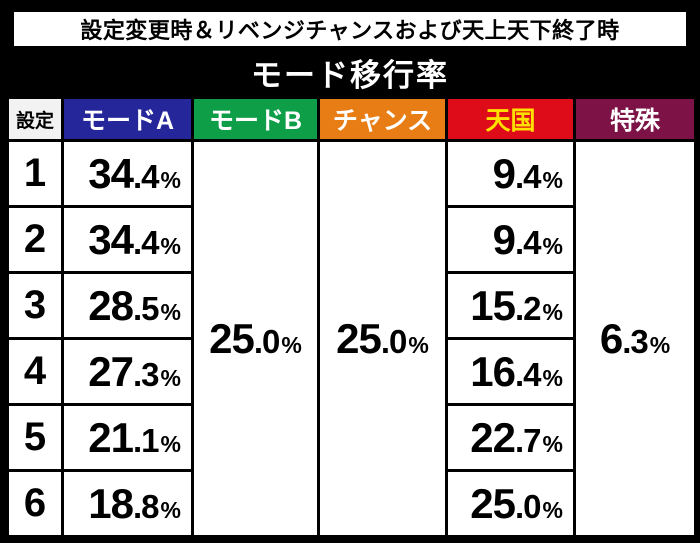 The height and width of the screenshot is (543, 700). What do you see at coordinates (35, 239) in the screenshot?
I see `setting-number: 2` at bounding box center [35, 239].